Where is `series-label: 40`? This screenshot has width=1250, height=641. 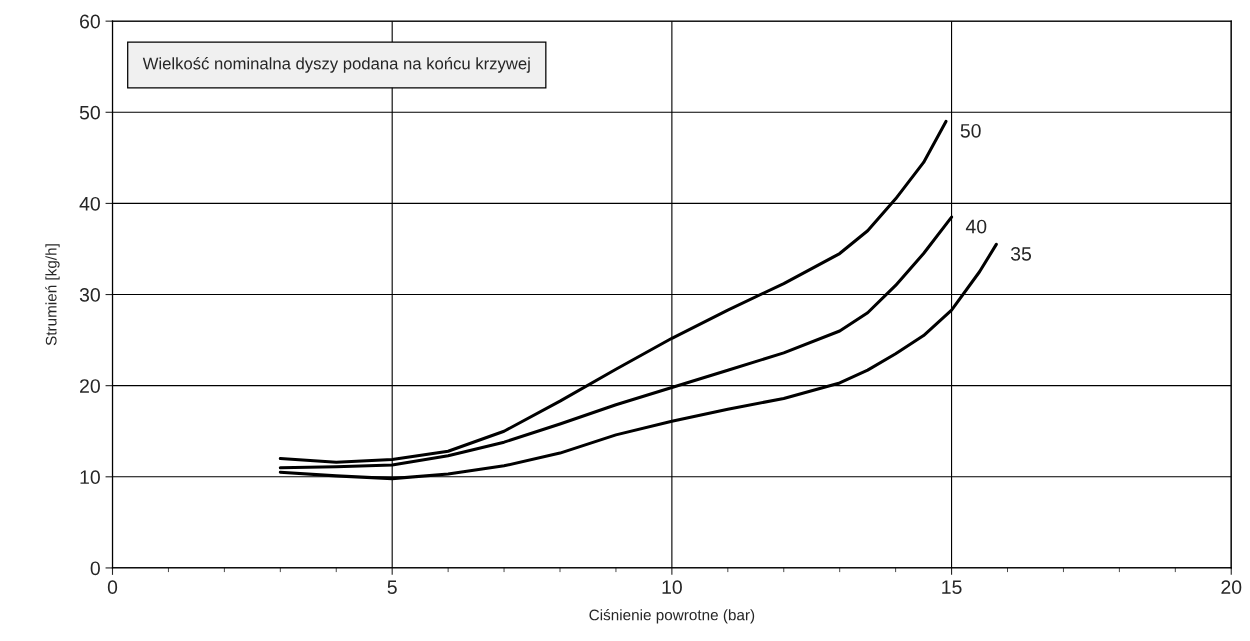 series-label: 40 is located at coordinates (976, 226).